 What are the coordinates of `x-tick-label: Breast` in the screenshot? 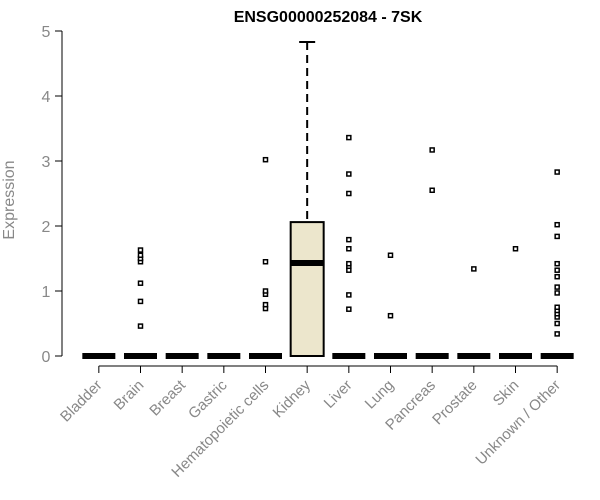 It's located at (167, 397).